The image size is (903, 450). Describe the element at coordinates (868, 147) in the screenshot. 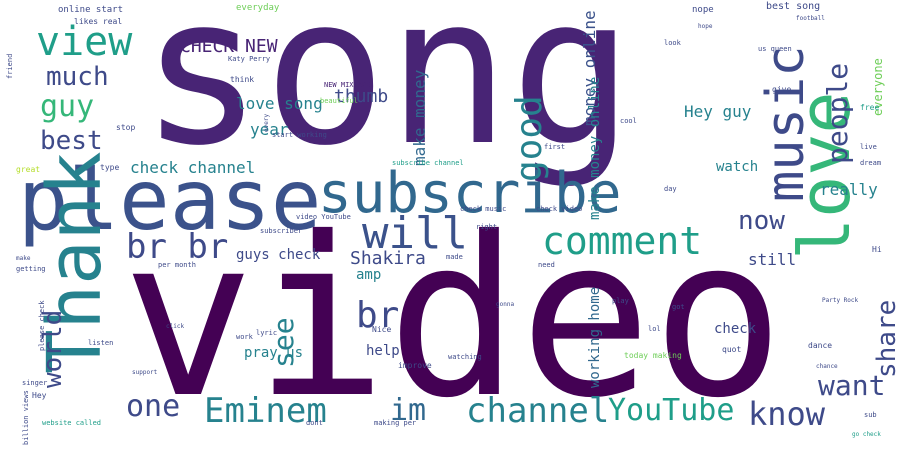

I see `word-live: live` at that location.